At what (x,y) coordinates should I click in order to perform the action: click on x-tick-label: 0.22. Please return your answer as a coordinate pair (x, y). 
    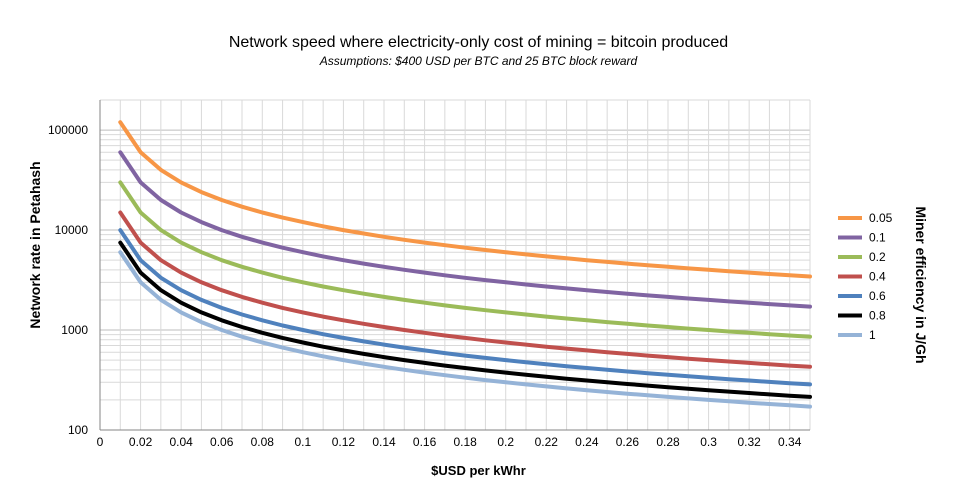
    Looking at the image, I should click on (547, 442).